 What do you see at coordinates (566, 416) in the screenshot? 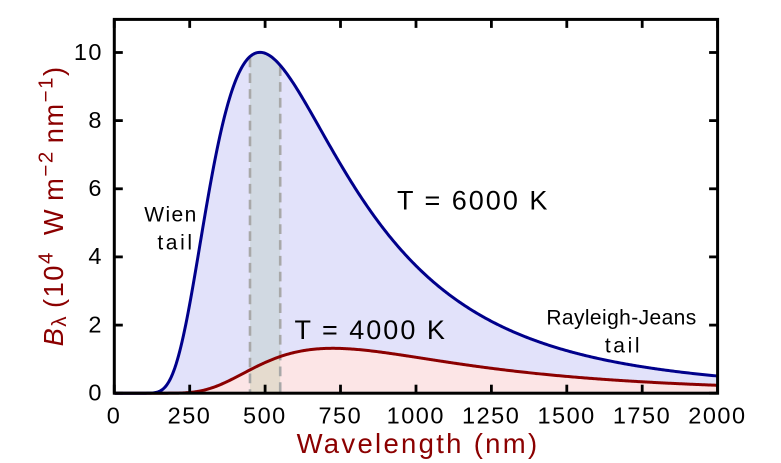
I see `svg-text: 1500` at bounding box center [566, 416].